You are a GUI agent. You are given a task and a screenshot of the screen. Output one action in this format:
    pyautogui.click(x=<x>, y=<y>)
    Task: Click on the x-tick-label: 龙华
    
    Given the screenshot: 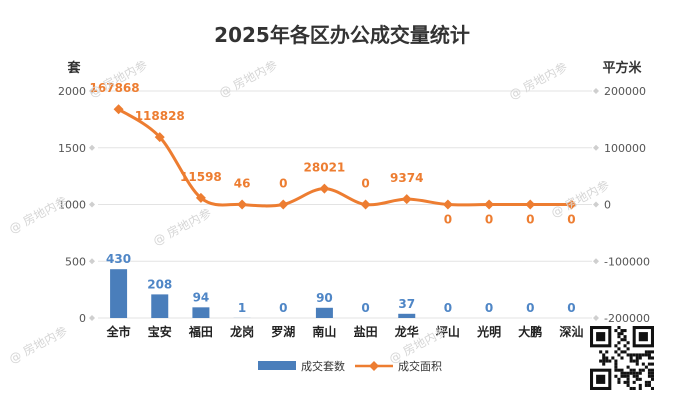 What is the action you would take?
    pyautogui.click(x=407, y=331)
    